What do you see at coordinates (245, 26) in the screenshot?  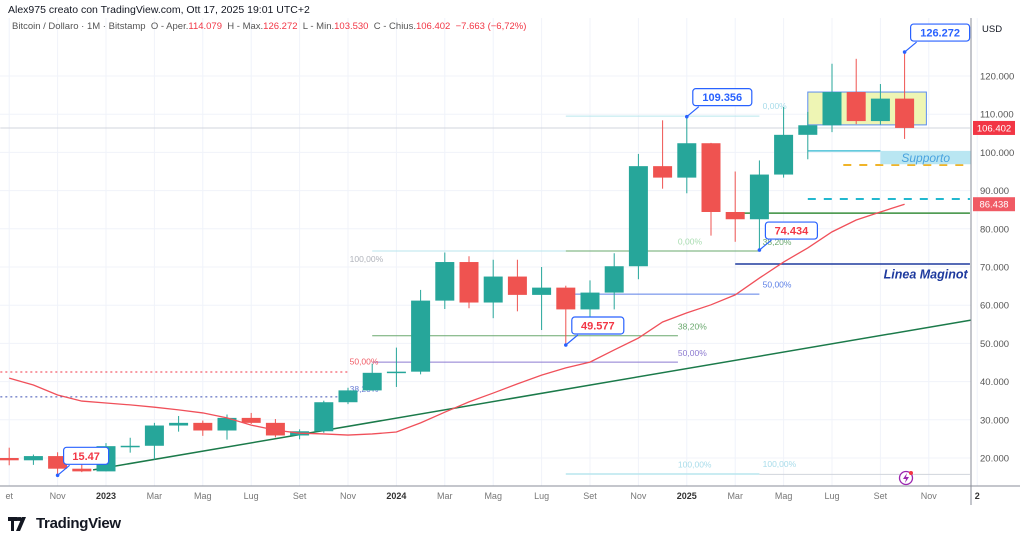 I see `high-label: H - Max.` at bounding box center [245, 26].